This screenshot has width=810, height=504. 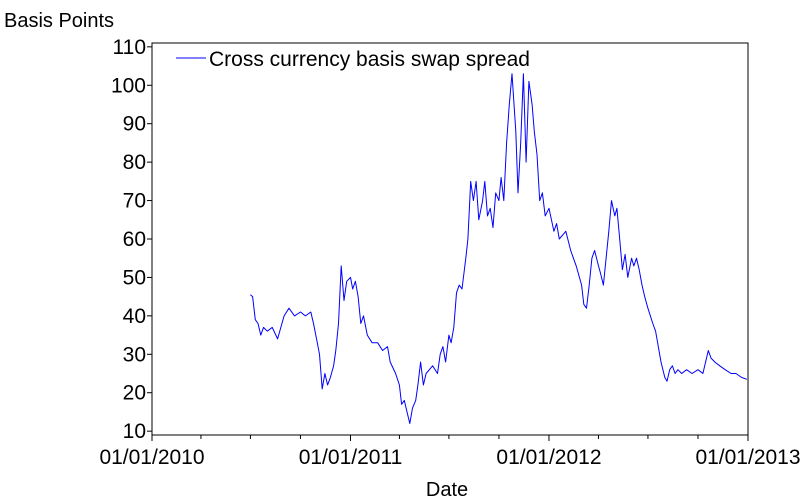 I want to click on y-tick-label: 10, so click(x=134, y=431).